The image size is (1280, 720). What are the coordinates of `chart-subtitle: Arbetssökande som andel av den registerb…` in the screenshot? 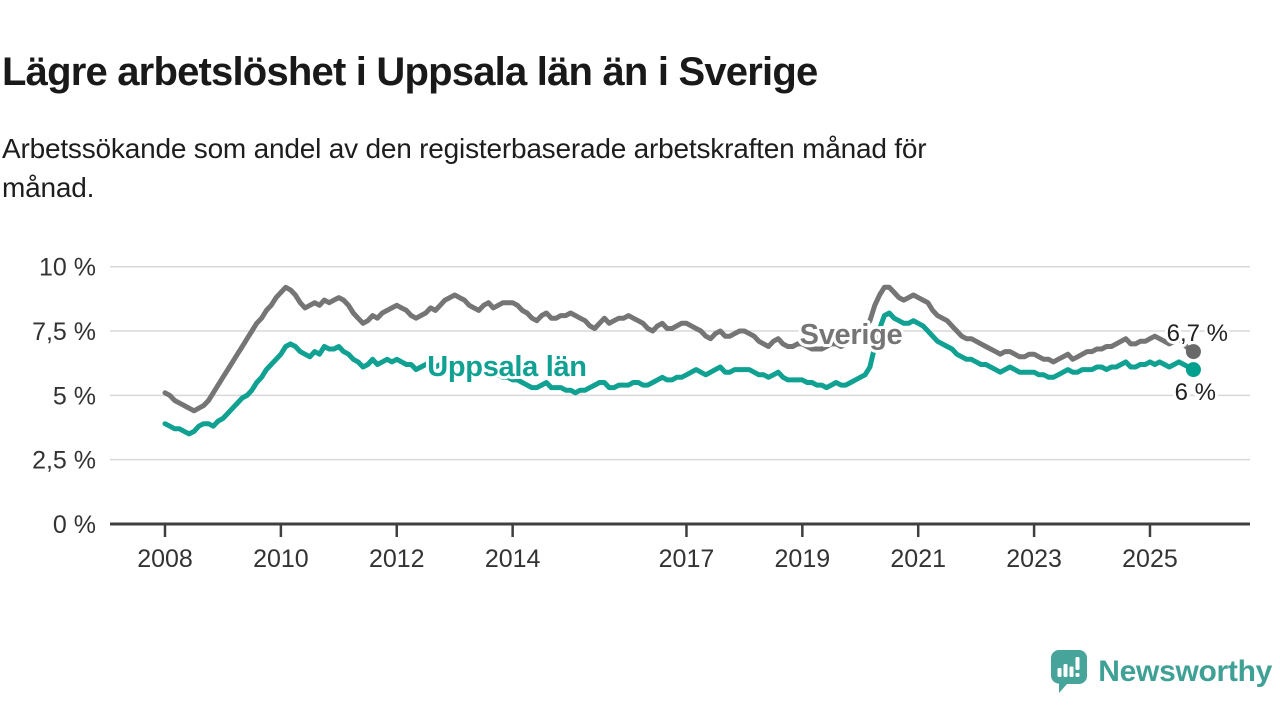 It's located at (612, 168).